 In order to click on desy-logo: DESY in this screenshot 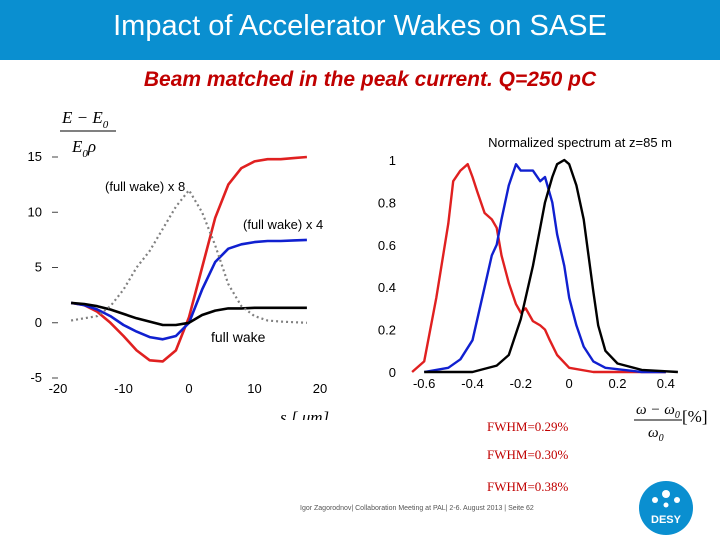, I will do `click(666, 508)`.